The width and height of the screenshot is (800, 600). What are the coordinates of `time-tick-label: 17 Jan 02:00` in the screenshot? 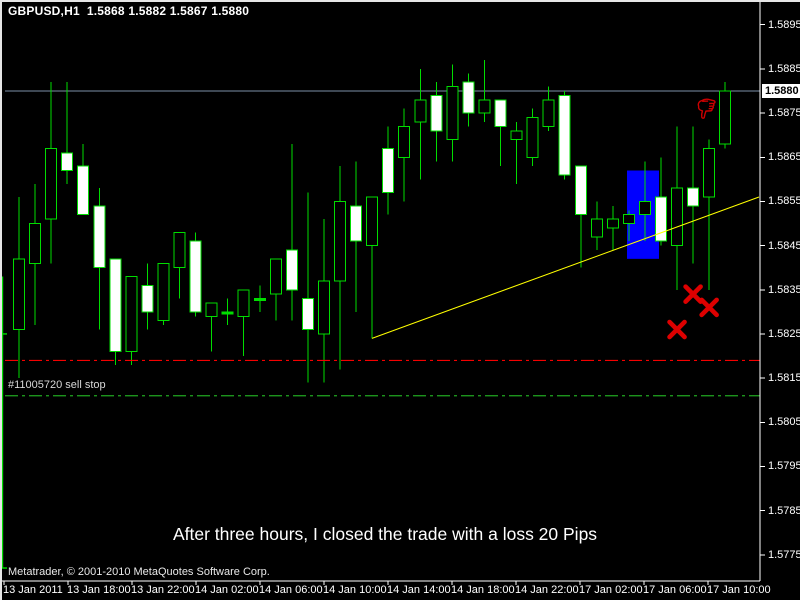 It's located at (611, 590).